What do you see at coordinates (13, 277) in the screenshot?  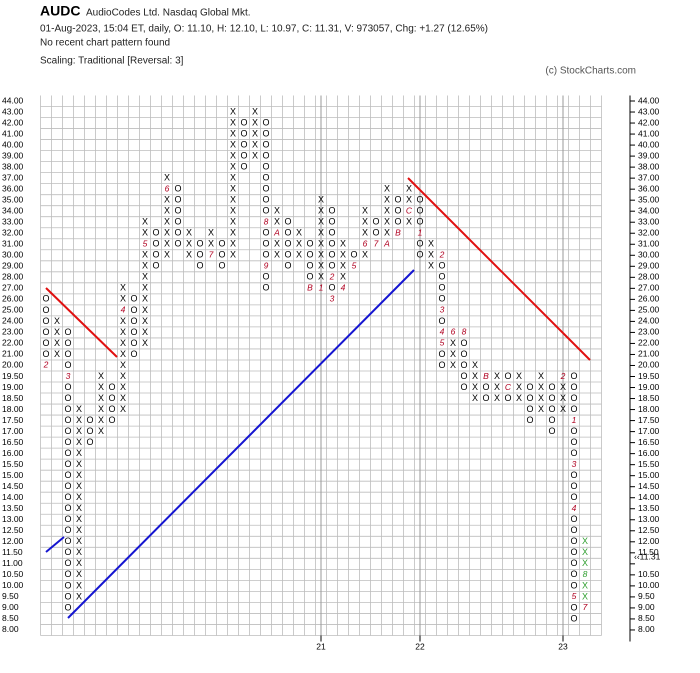 I see `y-tick-label-left: 28.00` at bounding box center [13, 277].